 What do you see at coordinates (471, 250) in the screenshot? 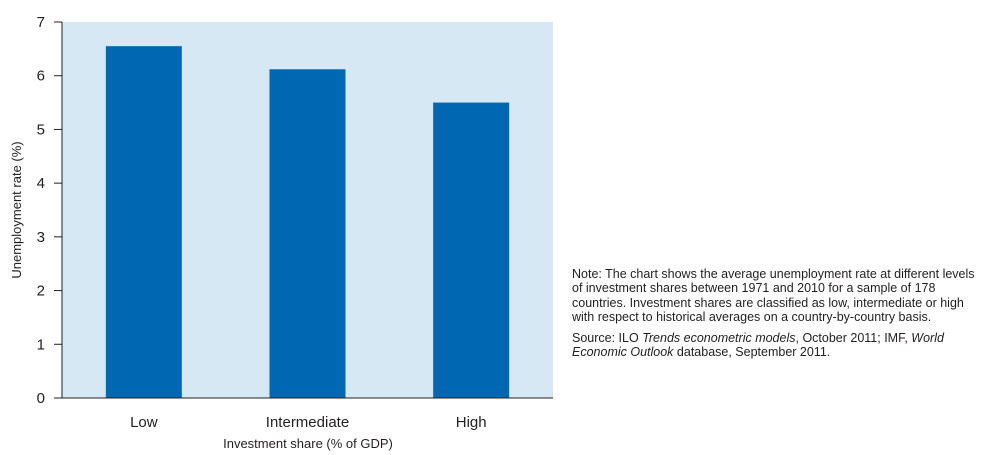
I see `bar-high` at bounding box center [471, 250].